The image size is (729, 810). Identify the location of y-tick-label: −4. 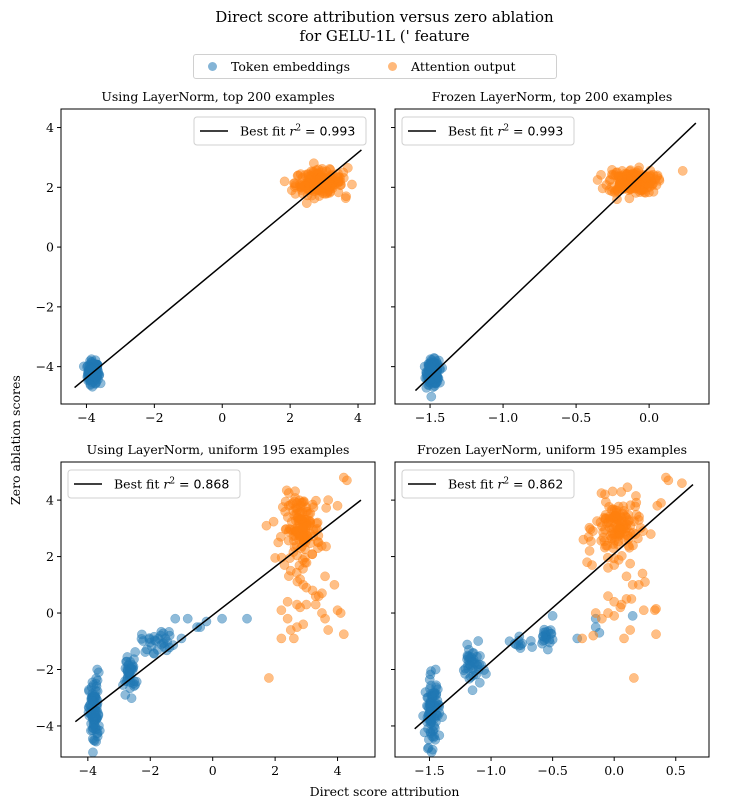
(45, 725).